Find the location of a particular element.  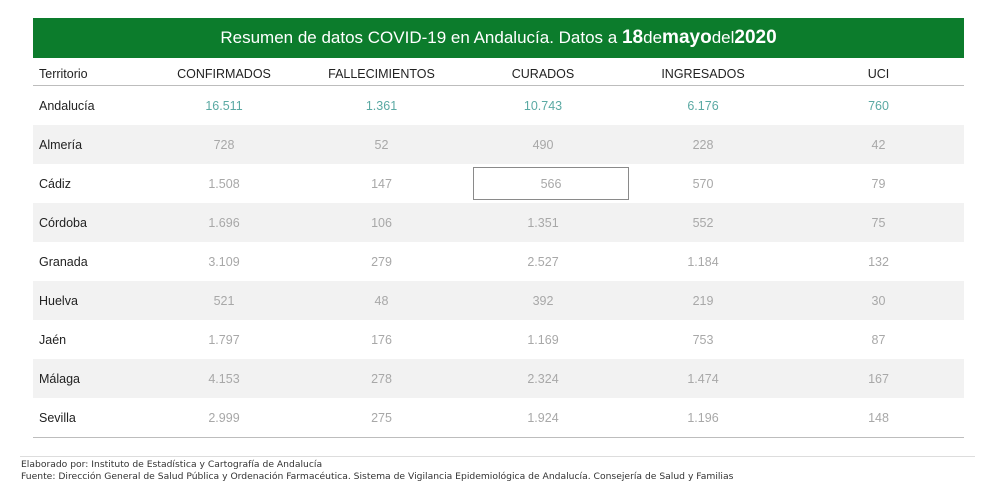

table-row-cadiz: Cádiz 1.508 147 566 570 79 is located at coordinates (498, 183).